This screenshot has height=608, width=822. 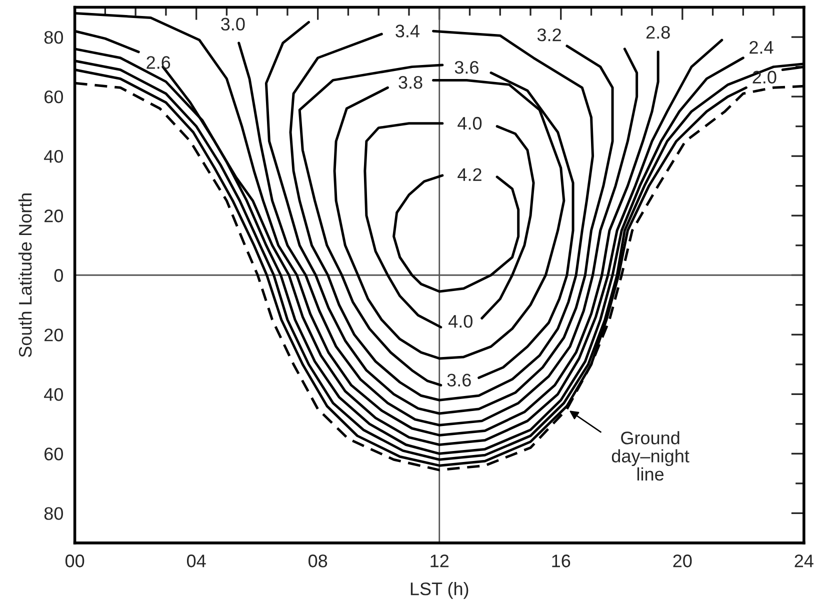 I want to click on x-tick-label: 04, so click(x=196, y=561).